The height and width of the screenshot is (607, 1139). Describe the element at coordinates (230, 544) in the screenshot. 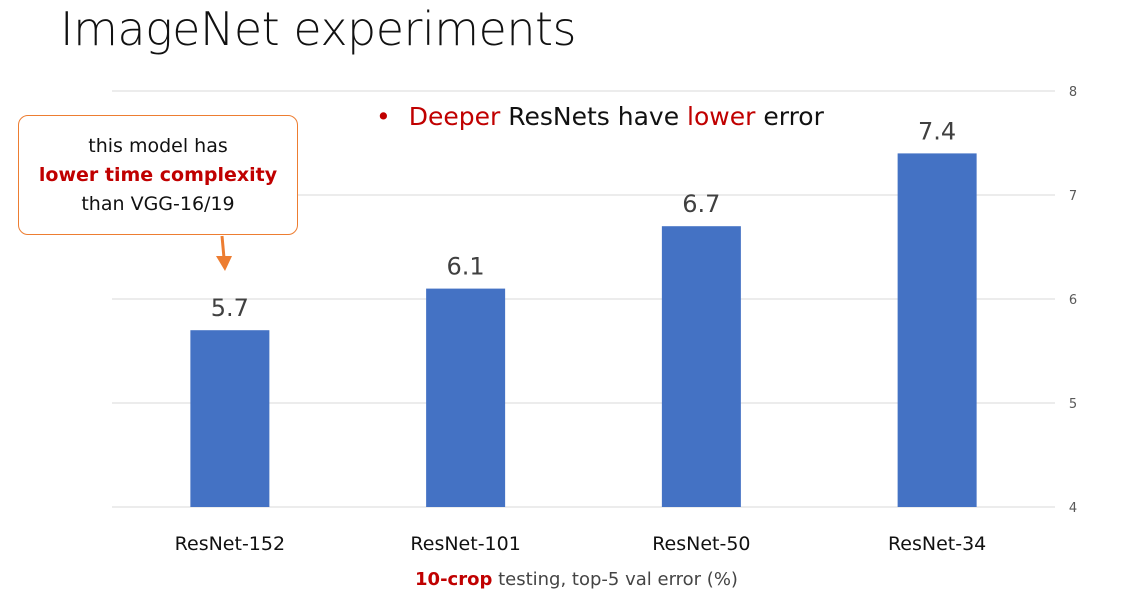

I see `category-label: ResNet-152` at that location.